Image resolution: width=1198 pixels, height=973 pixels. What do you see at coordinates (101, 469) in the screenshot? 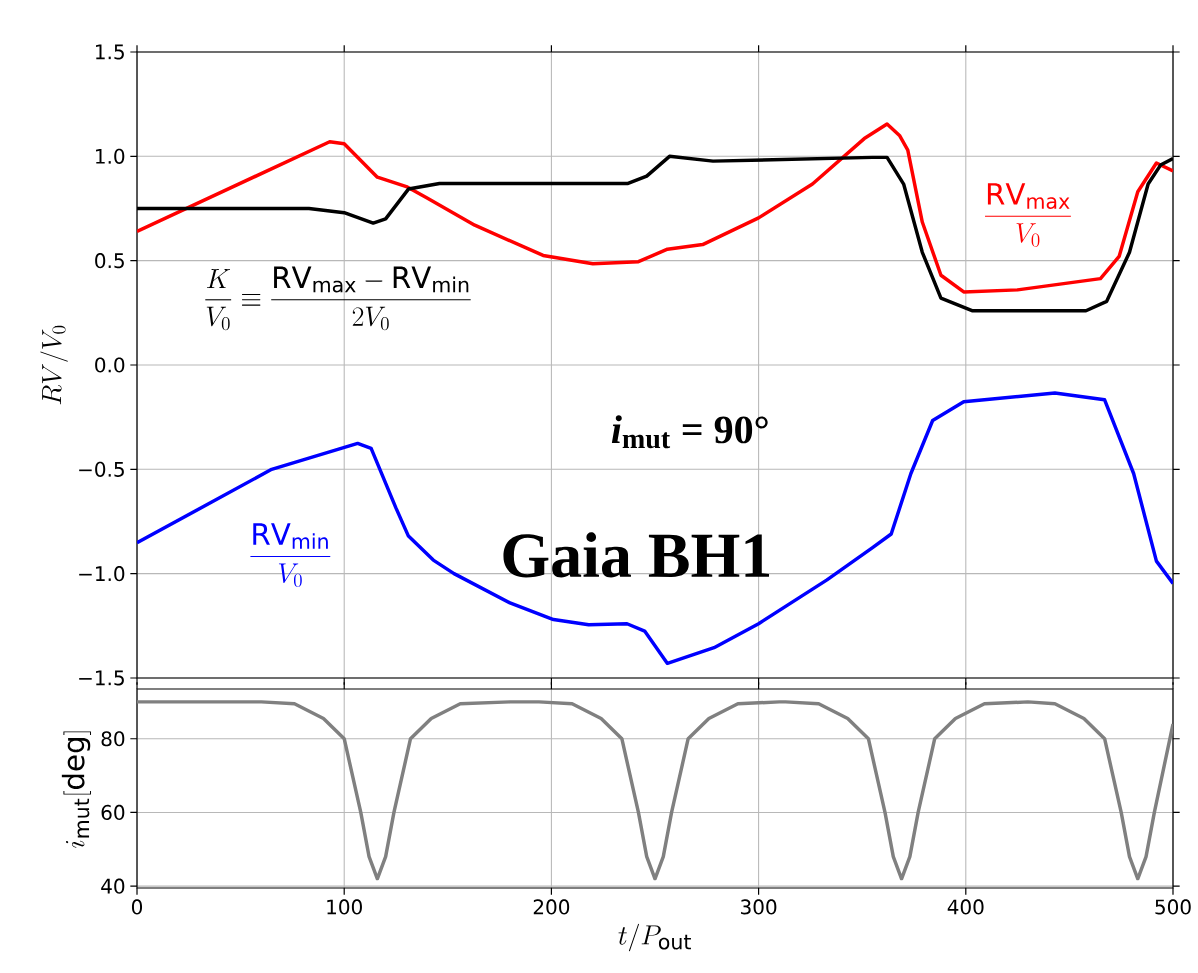
I see `y-tick-label: −0.5` at bounding box center [101, 469].